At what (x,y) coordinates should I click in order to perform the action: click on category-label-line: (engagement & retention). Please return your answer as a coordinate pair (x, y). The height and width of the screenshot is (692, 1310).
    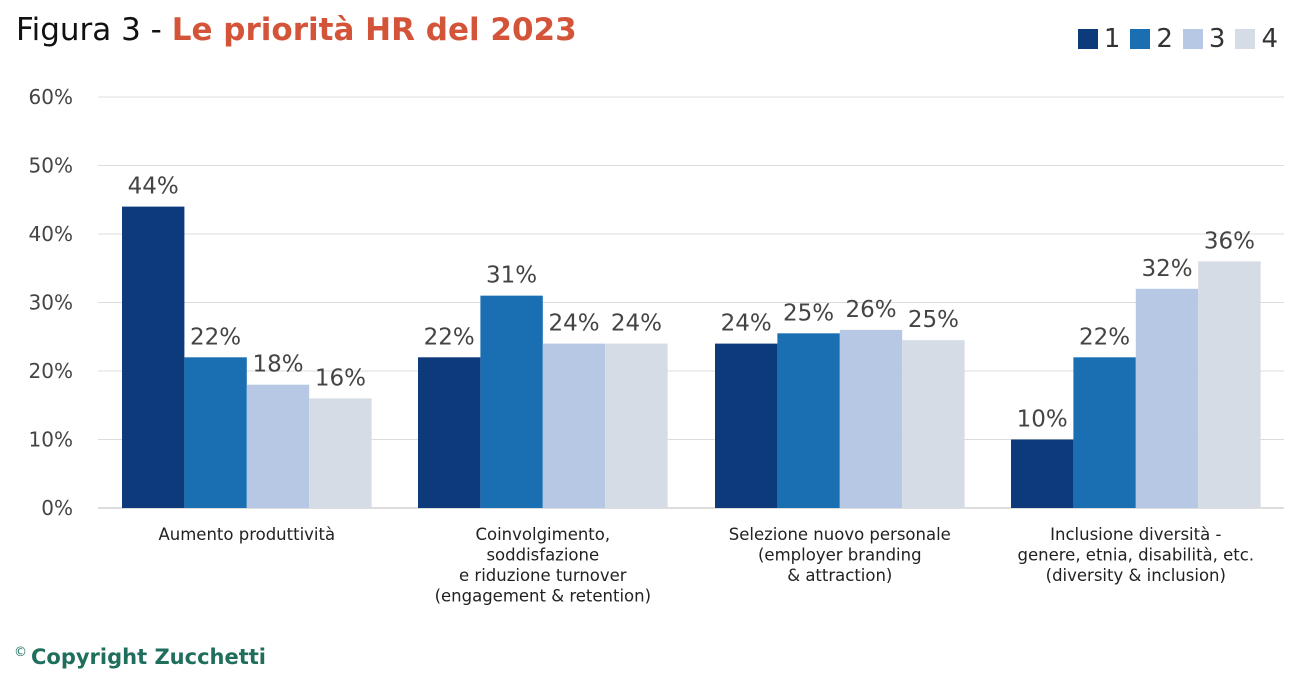
    Looking at the image, I should click on (543, 596).